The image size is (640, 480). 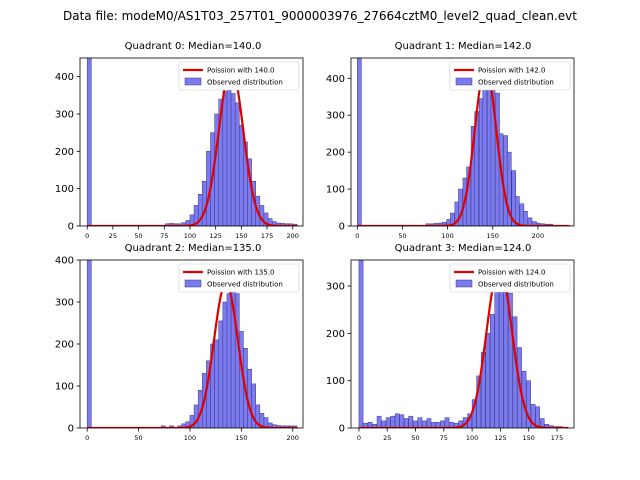 I want to click on x-tick-label: 125, so click(x=215, y=236).